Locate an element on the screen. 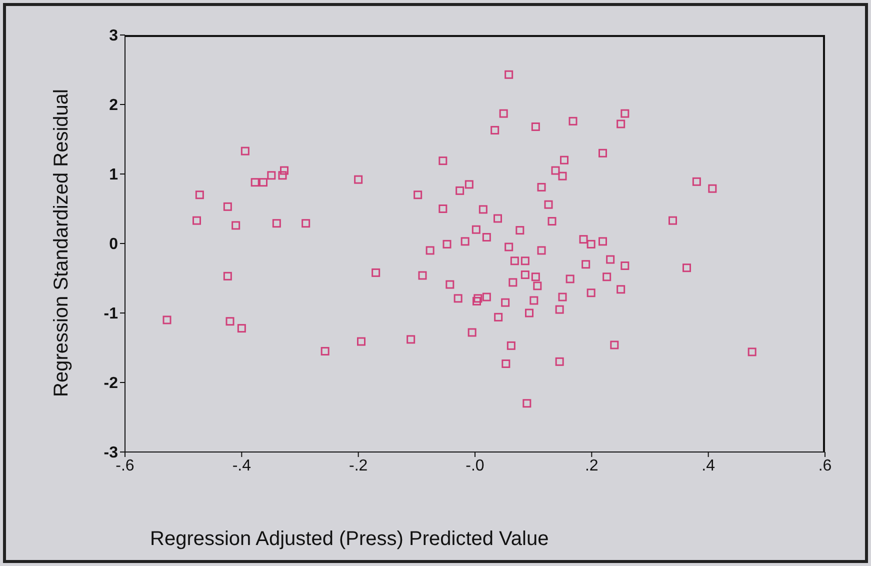  x-tick-label: .2 is located at coordinates (591, 465).